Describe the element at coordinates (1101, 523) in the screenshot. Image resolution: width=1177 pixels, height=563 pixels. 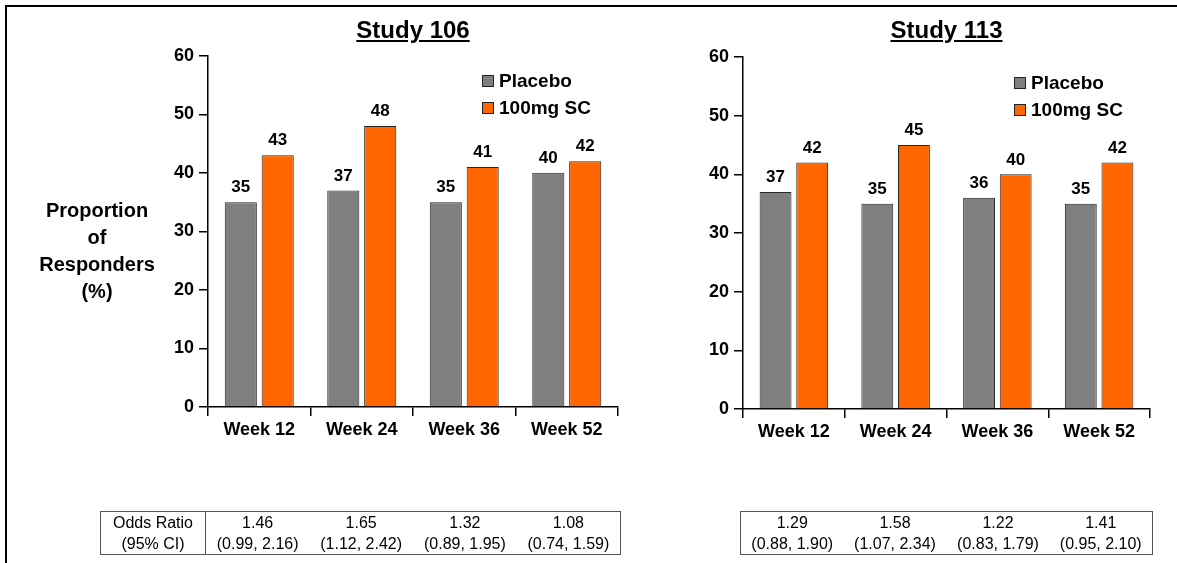
I see `text: 1.41` at that location.